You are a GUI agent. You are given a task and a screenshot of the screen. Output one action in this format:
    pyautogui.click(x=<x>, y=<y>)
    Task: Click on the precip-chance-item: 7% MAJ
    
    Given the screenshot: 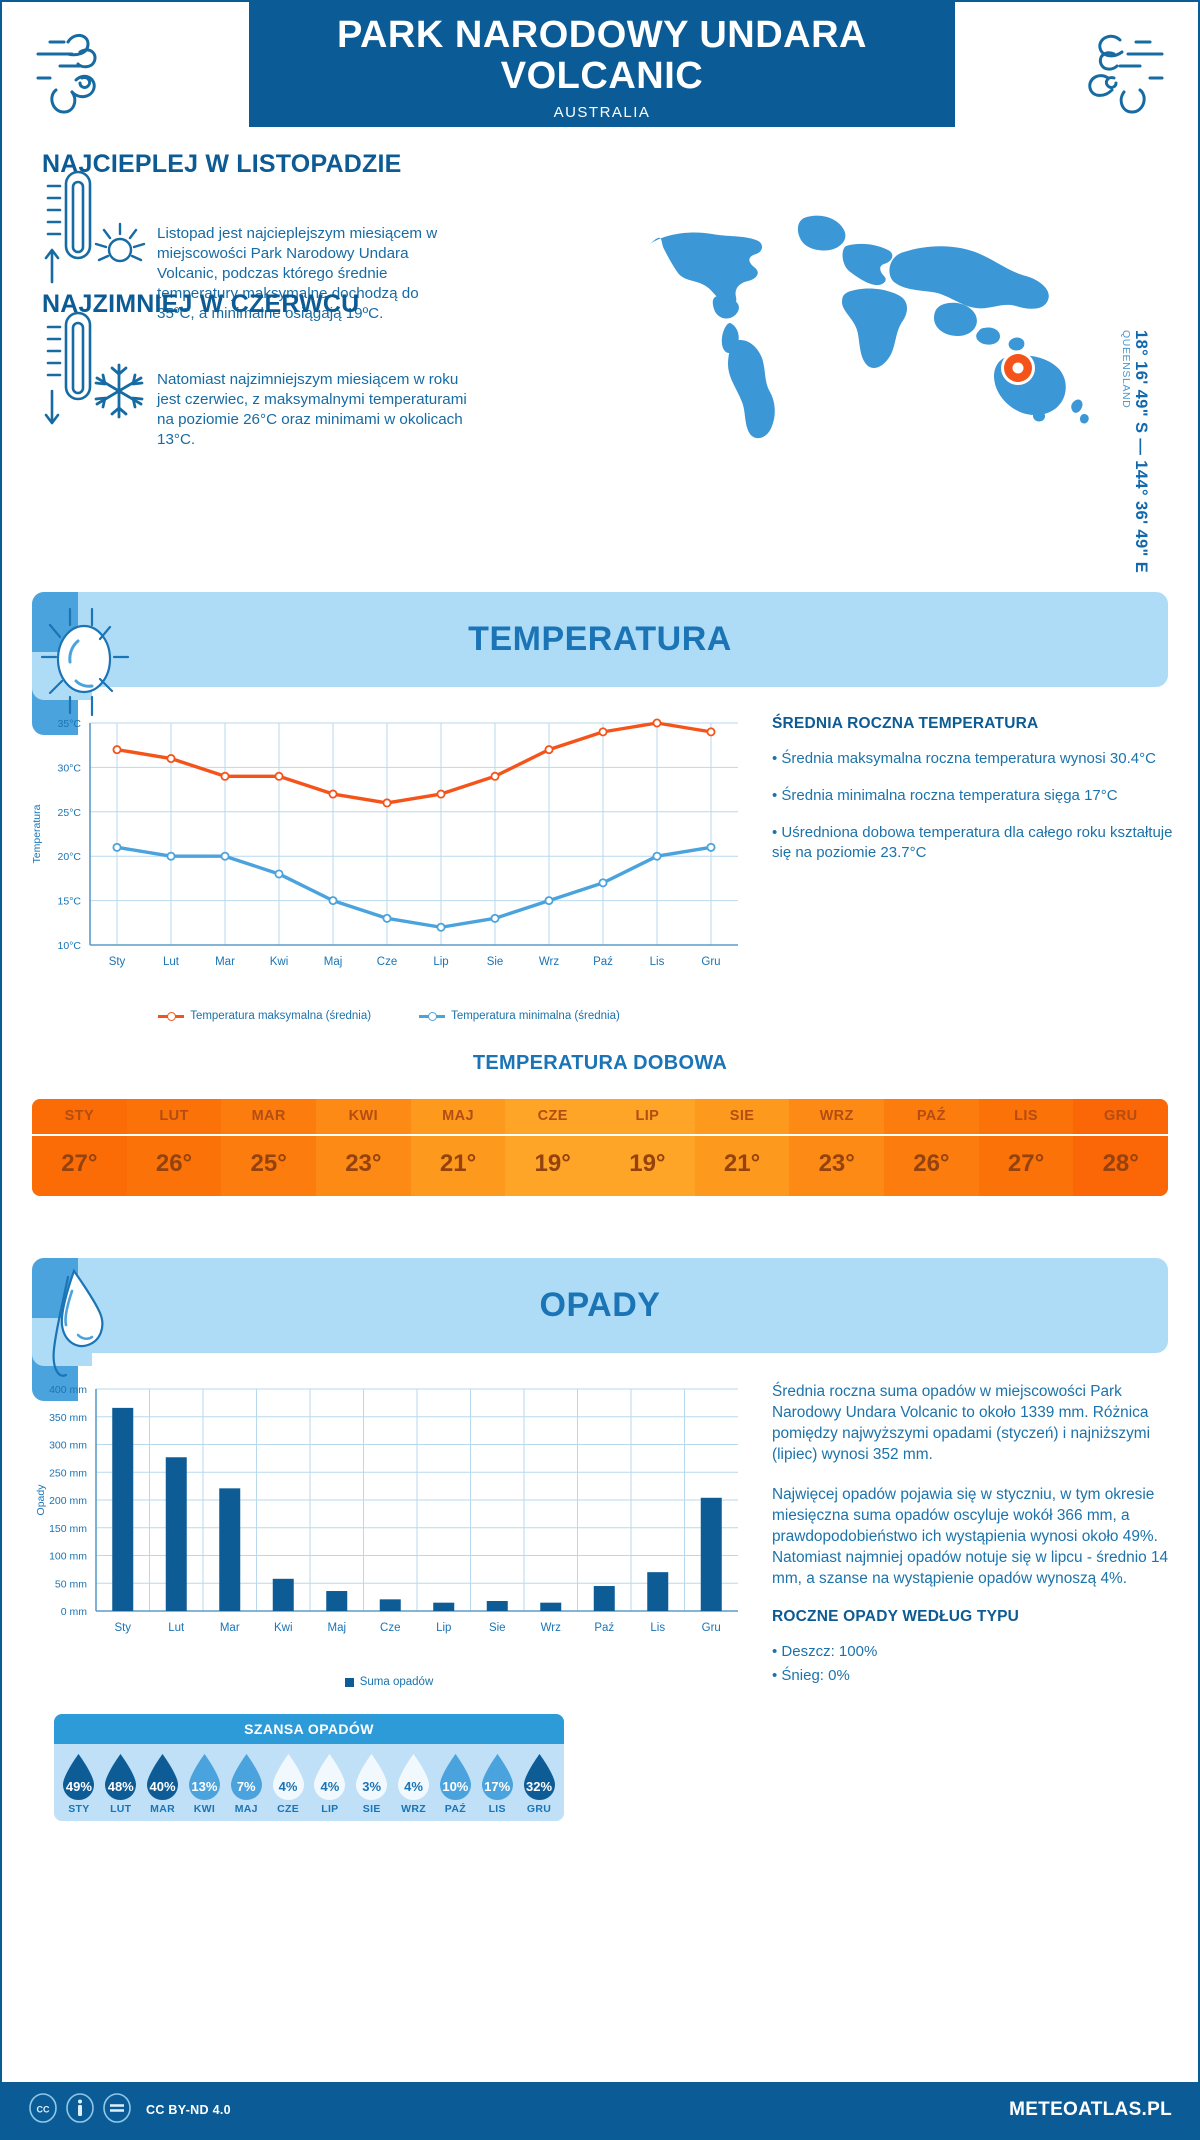 What is the action you would take?
    pyautogui.click(x=246, y=1784)
    